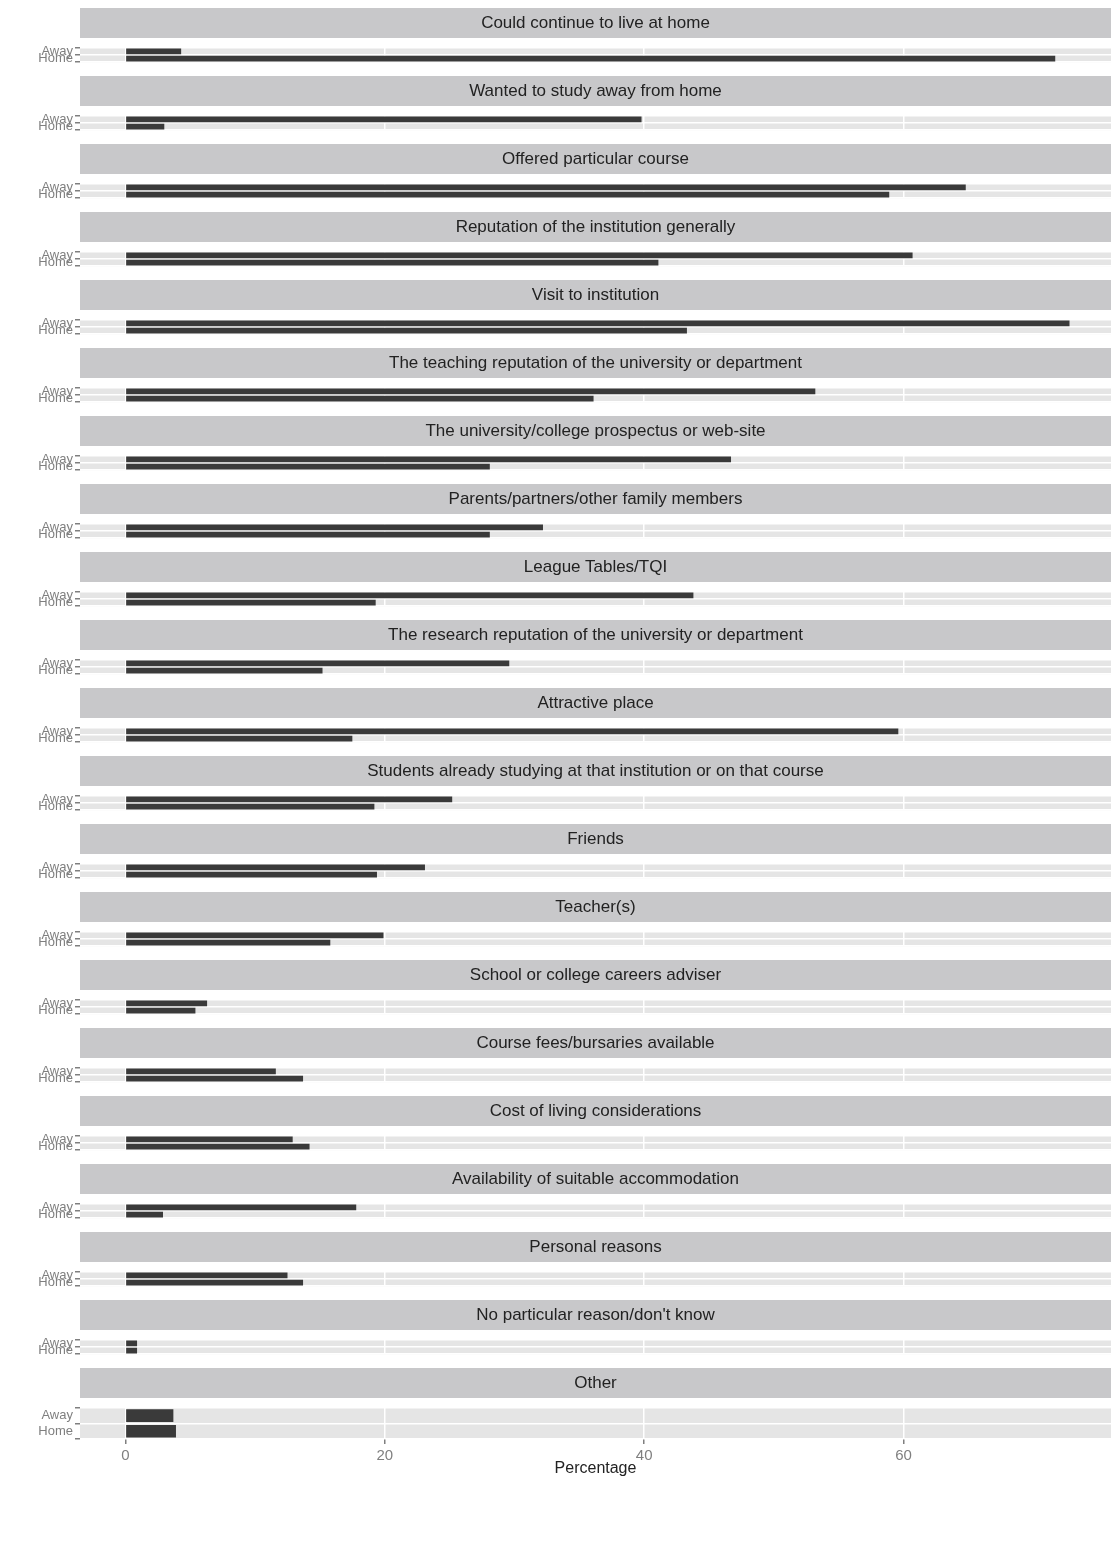  I want to click on chart-title: No particular reason/don't know, so click(595, 1315).